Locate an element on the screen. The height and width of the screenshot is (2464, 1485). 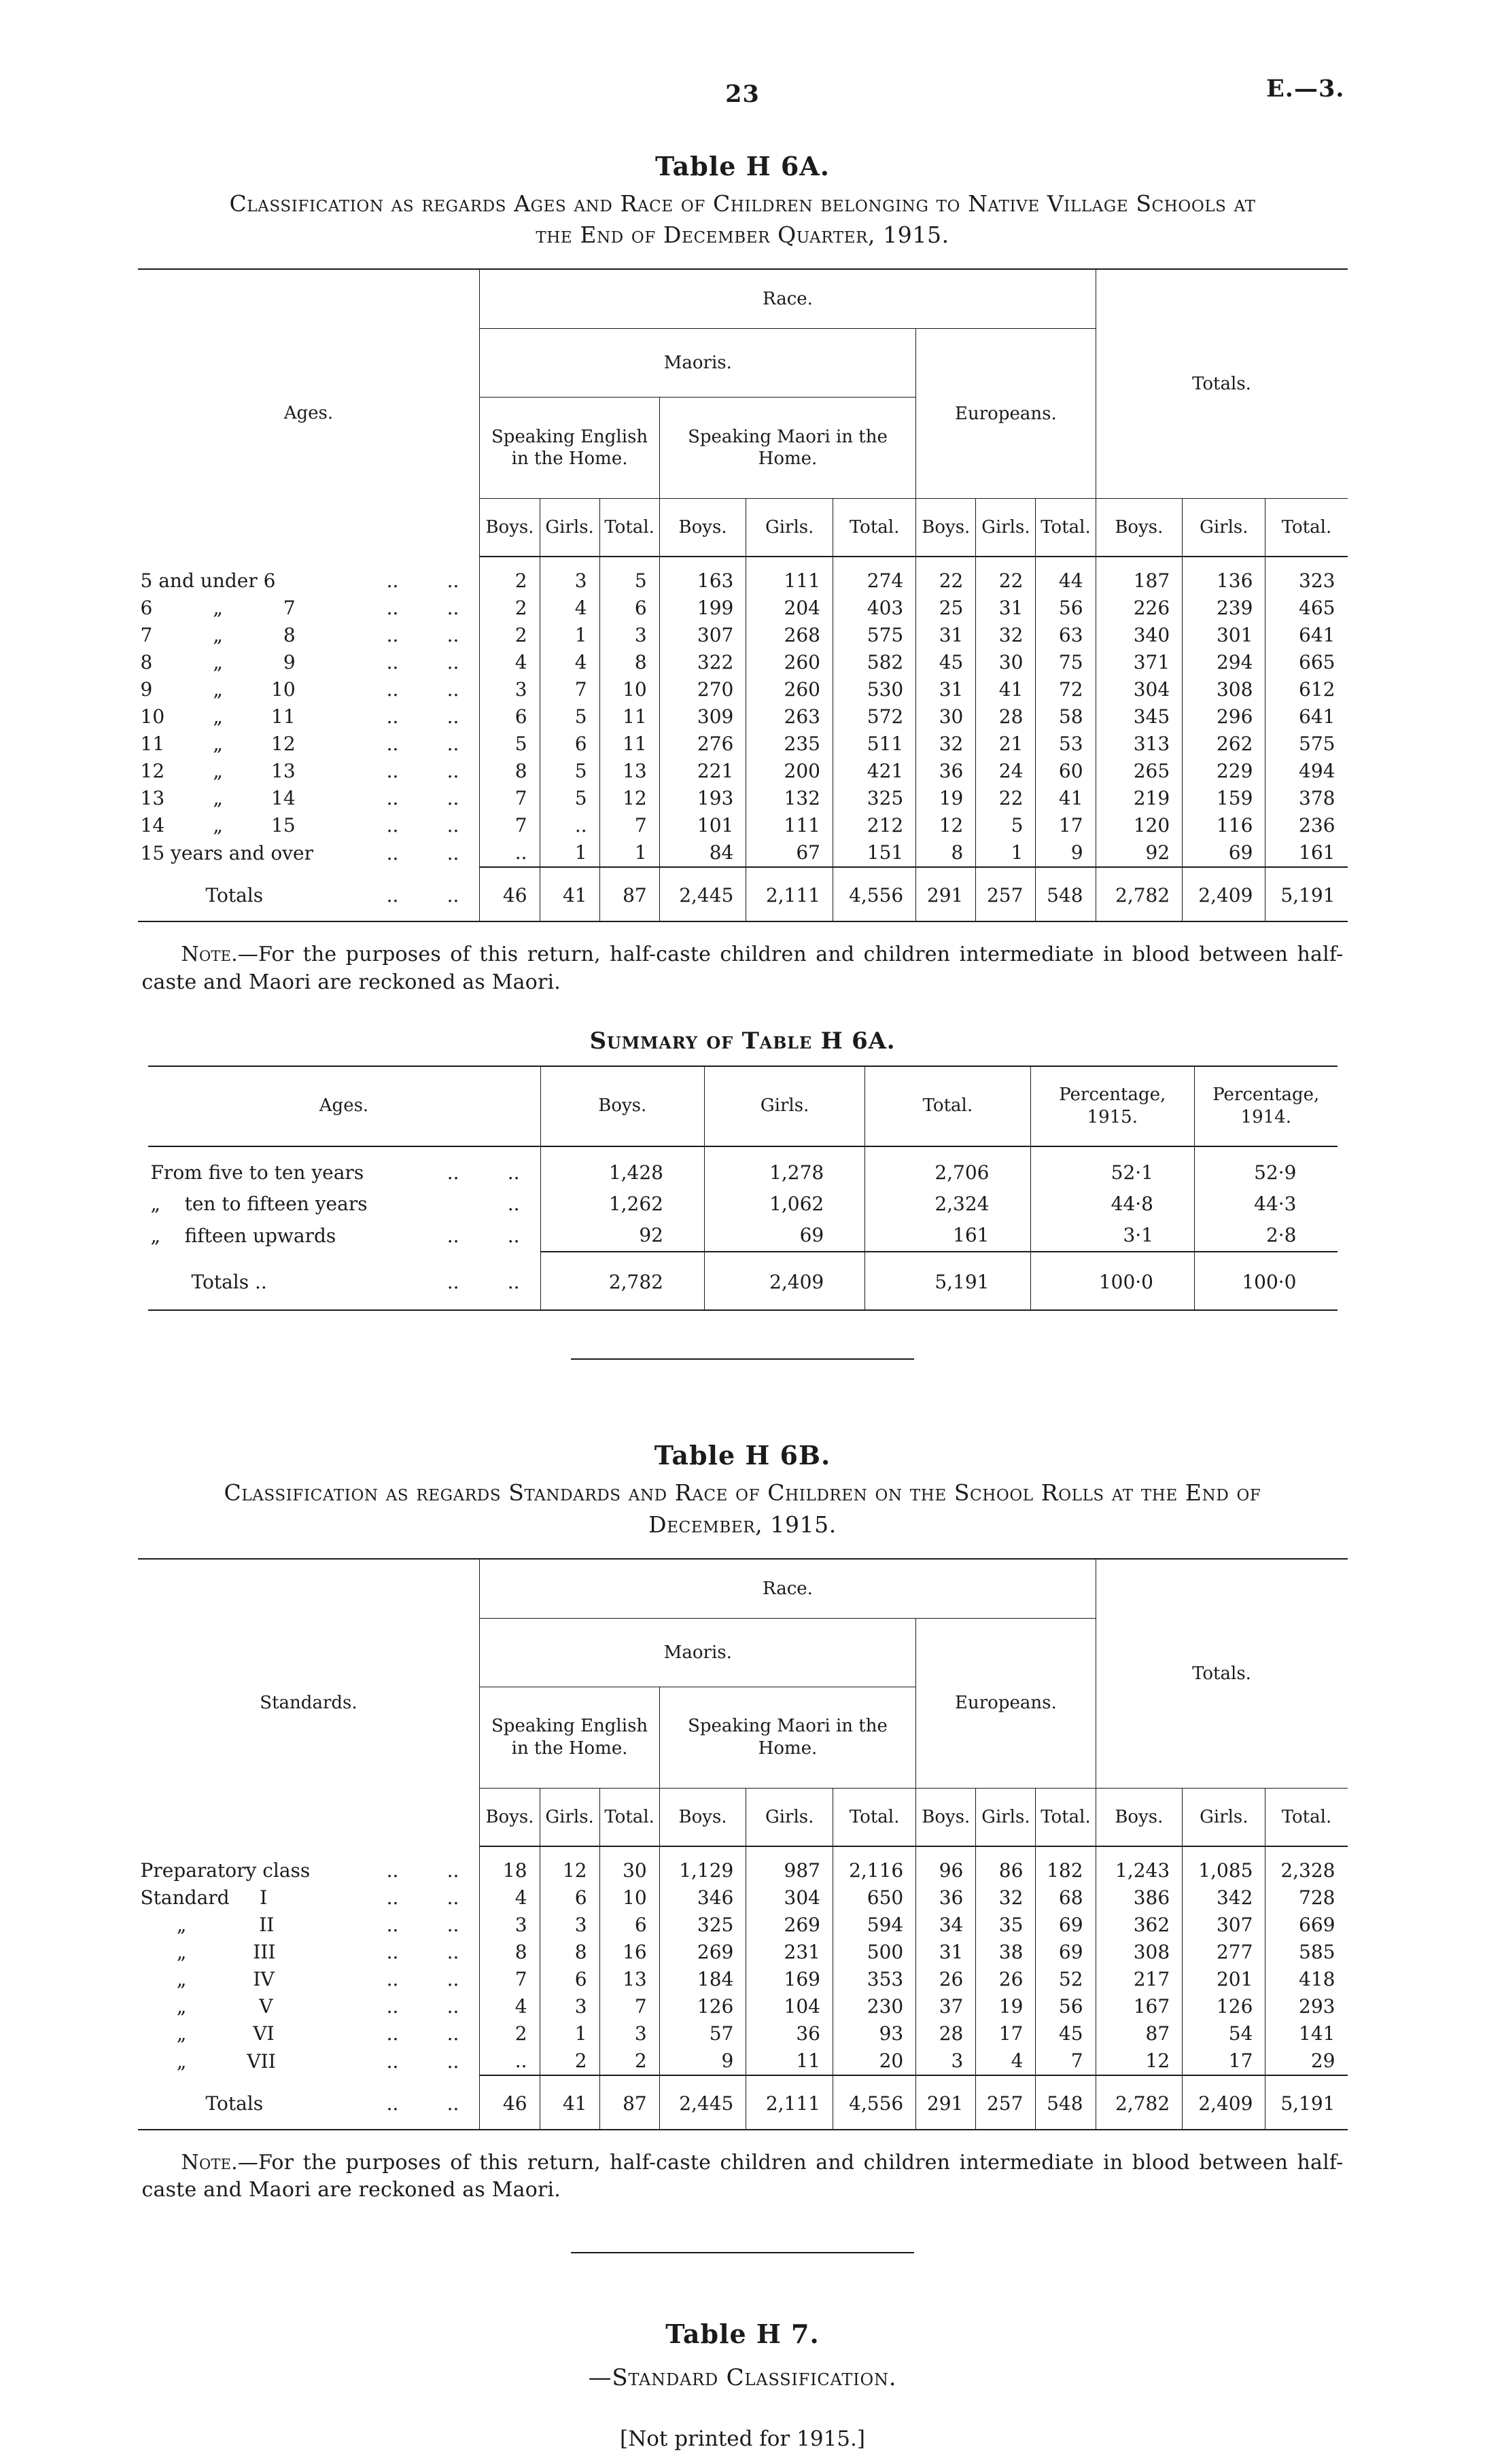
value-cell: 36 is located at coordinates (790, 2034).